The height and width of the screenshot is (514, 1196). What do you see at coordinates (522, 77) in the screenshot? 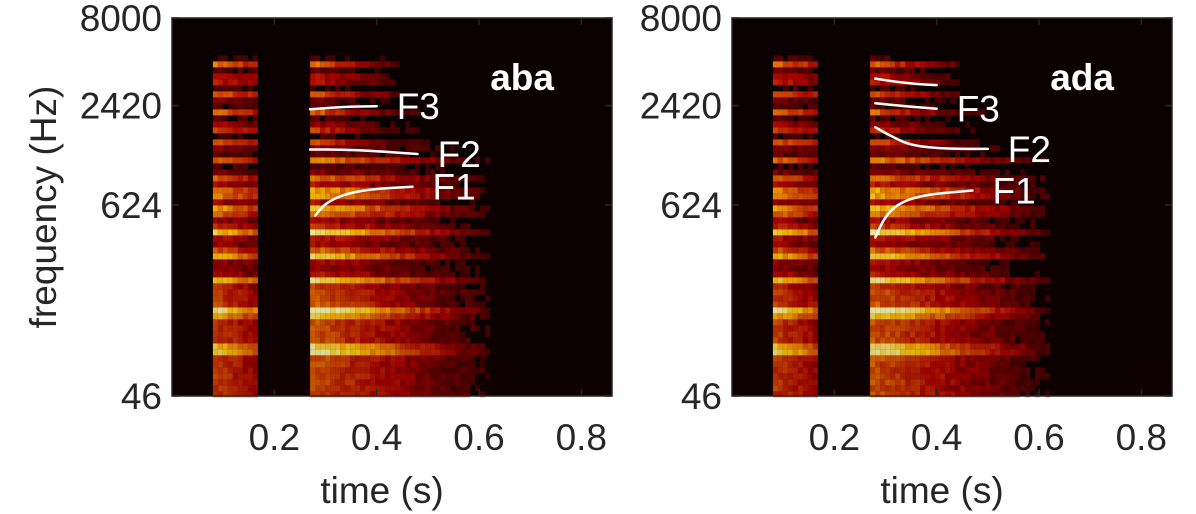
I see `panel-title: aba` at bounding box center [522, 77].